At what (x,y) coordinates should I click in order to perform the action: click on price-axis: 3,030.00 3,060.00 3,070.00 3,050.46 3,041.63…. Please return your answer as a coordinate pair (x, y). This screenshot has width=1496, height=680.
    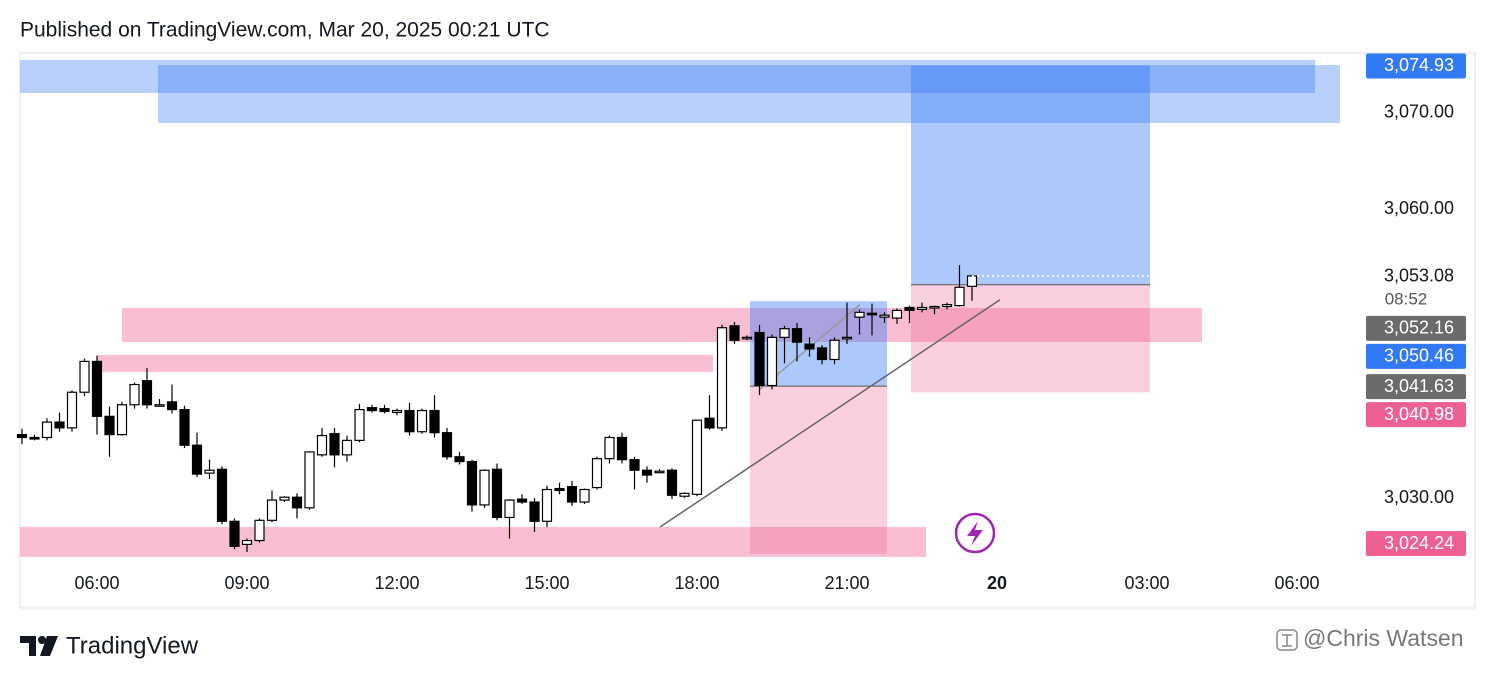
    Looking at the image, I should click on (1416, 304).